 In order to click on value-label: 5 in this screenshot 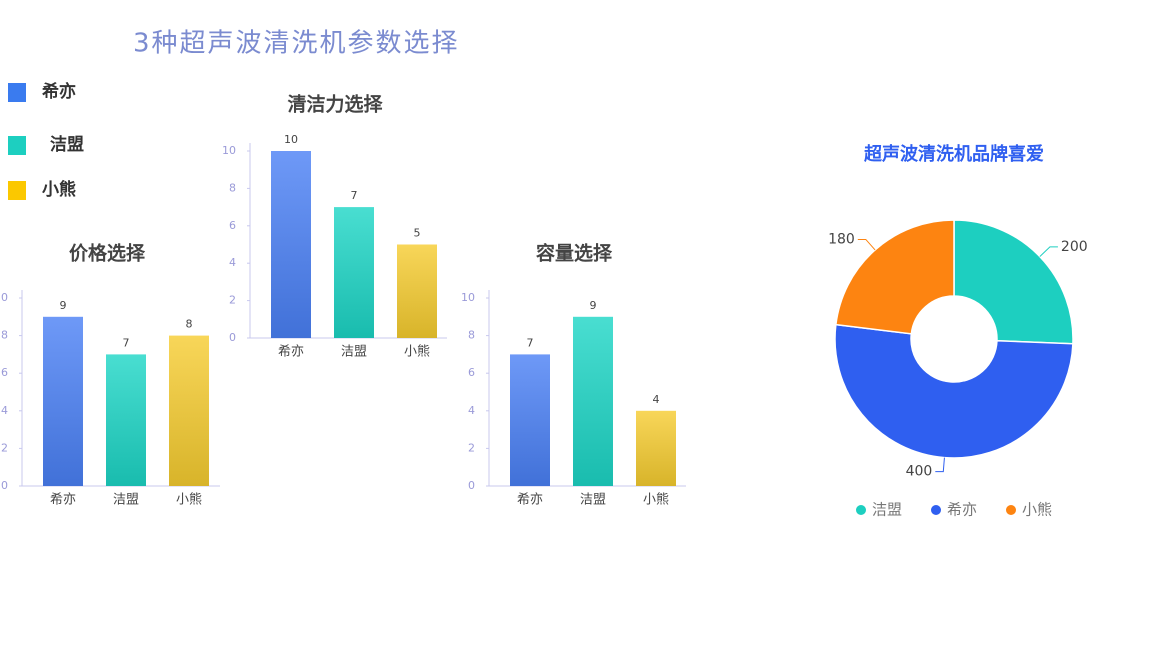, I will do `click(417, 233)`.